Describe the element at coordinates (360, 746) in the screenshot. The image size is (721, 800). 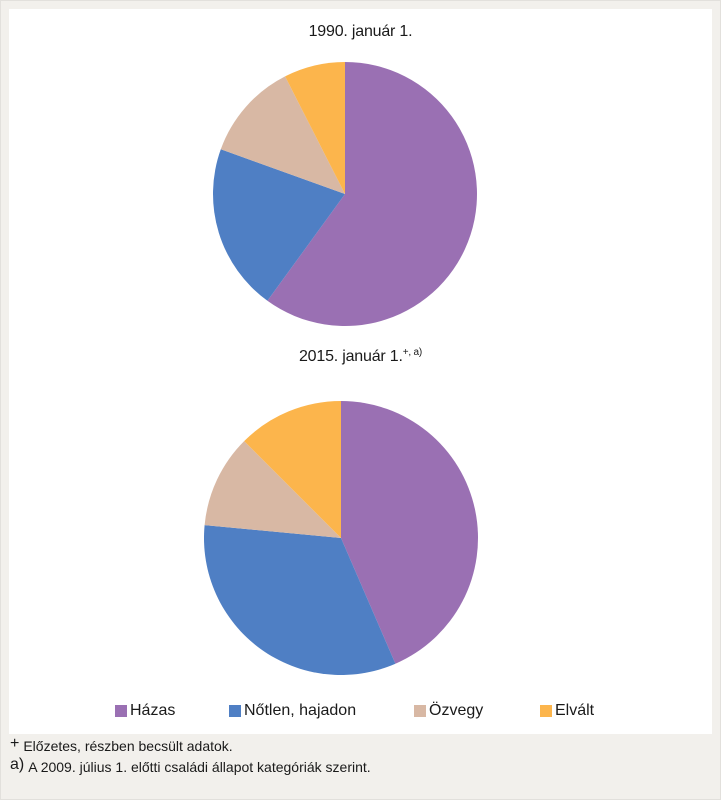
I see `footnote-preliminary: + Előzetes, részben becsült adatok.` at that location.